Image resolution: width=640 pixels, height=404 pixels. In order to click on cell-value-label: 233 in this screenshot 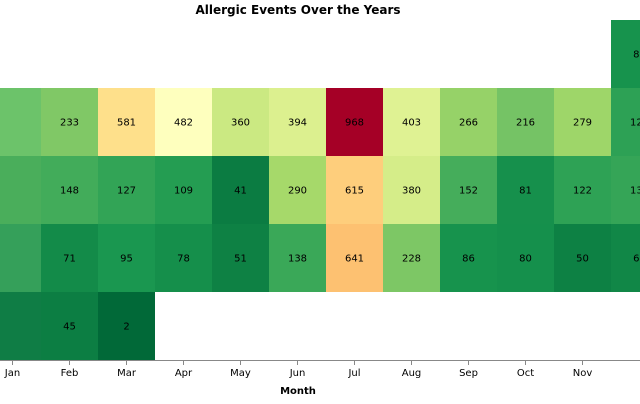, I will do `click(69, 123)`.